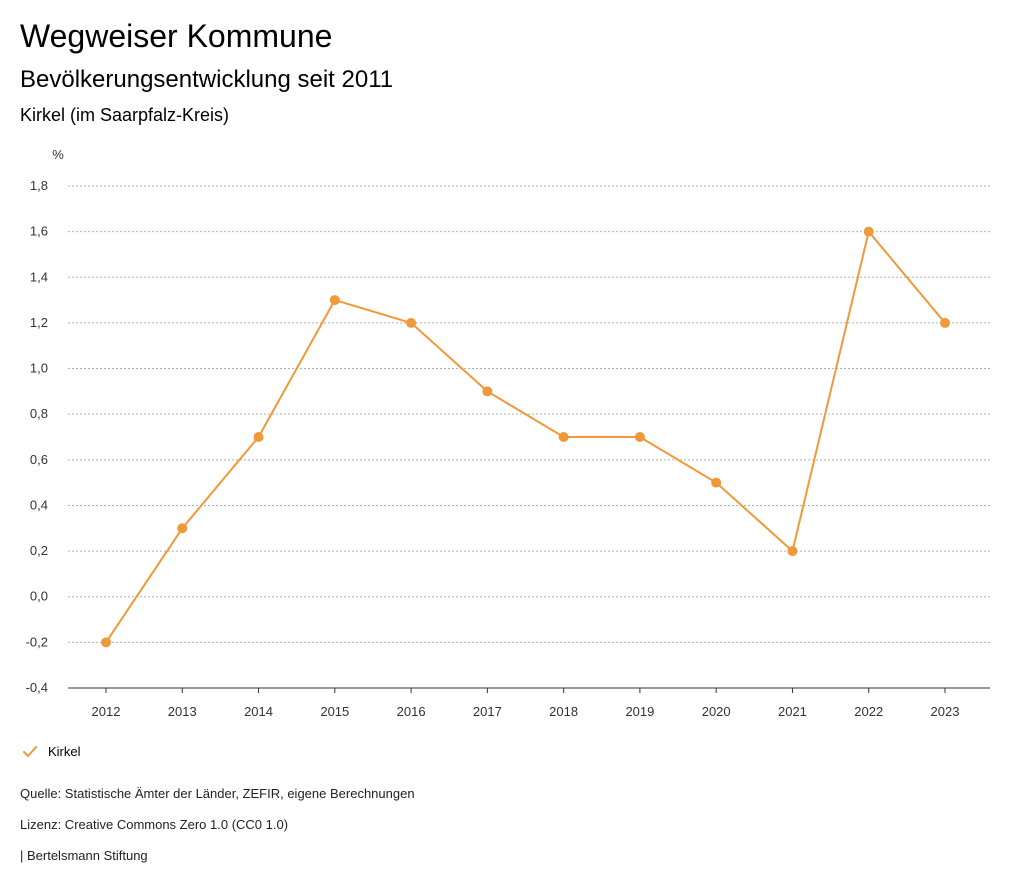  Describe the element at coordinates (639, 711) in the screenshot. I see `x-tick-label: 2019` at that location.